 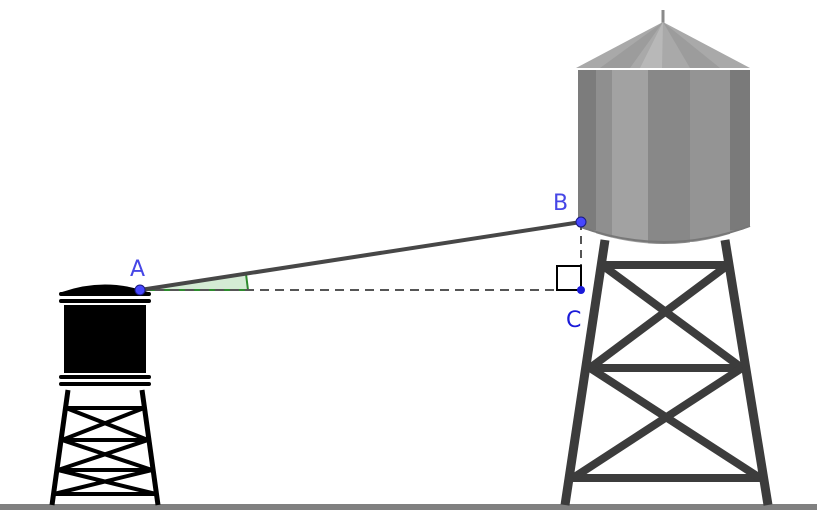 I want to click on big-tower-tank, so click(x=664, y=160).